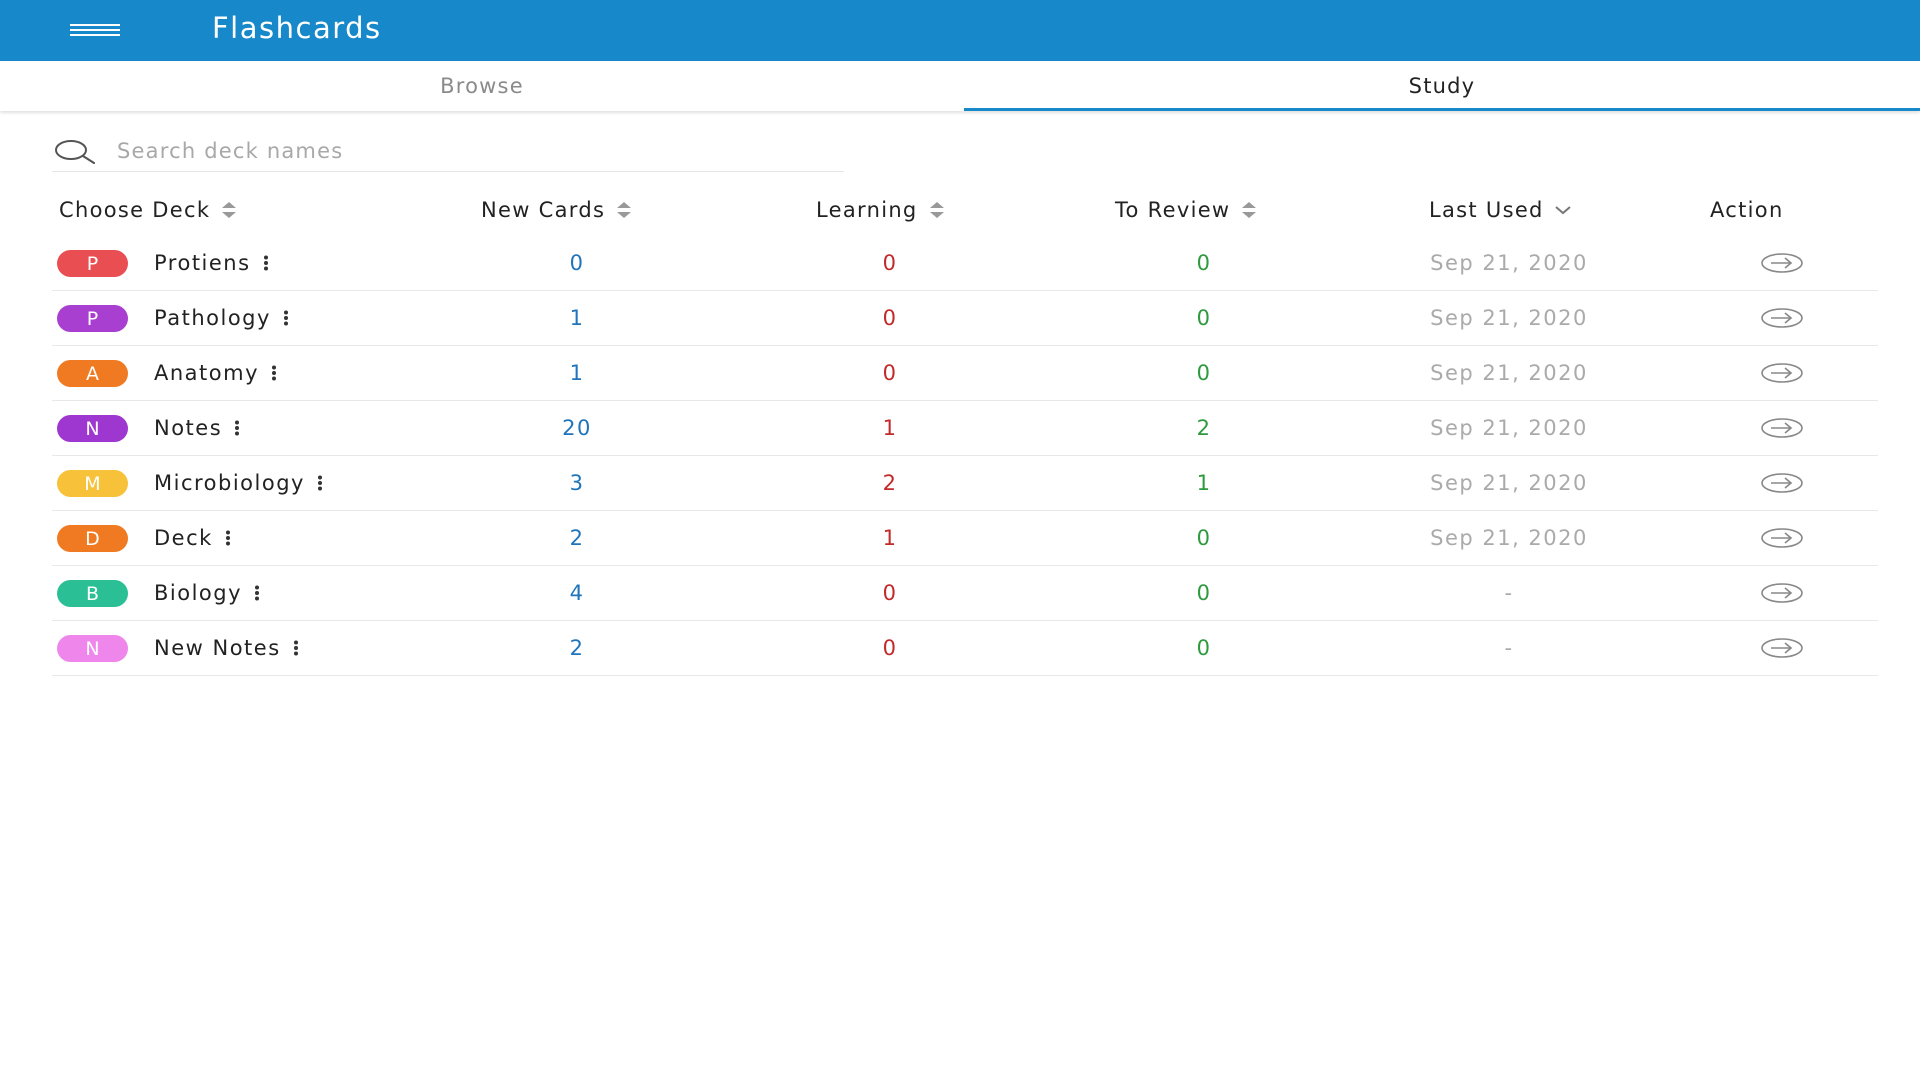  I want to click on tab-study: Study, so click(1442, 86).